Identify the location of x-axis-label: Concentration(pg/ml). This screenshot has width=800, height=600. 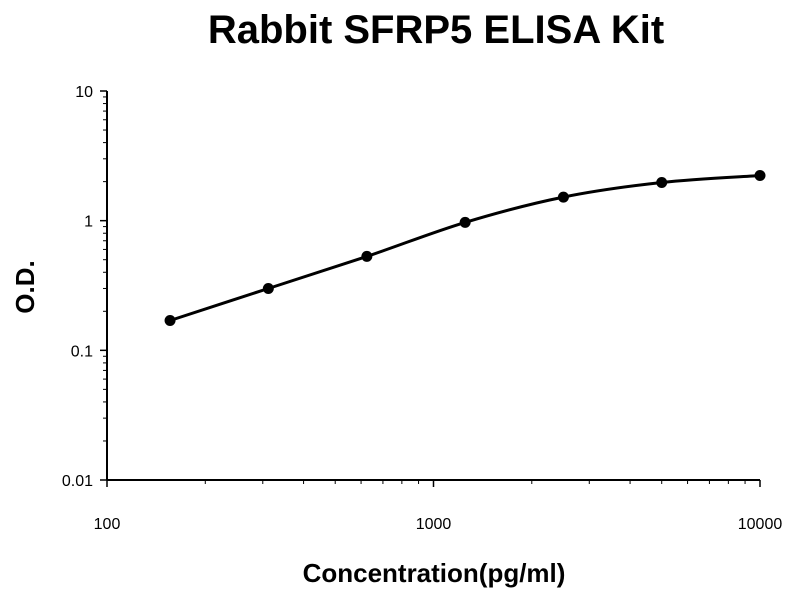
(434, 573).